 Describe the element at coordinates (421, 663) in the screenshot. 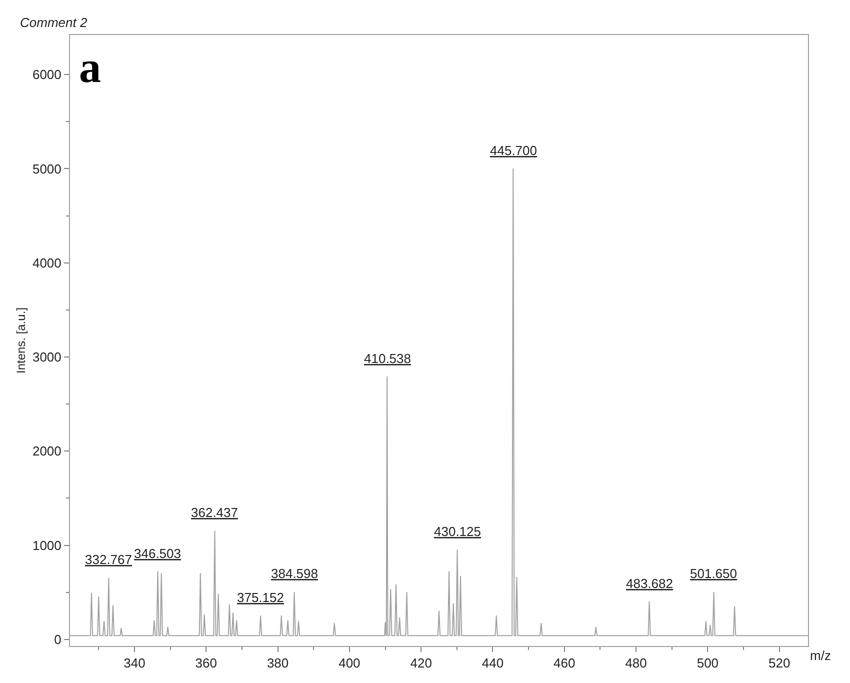

I see `x-tick-label: 420` at that location.